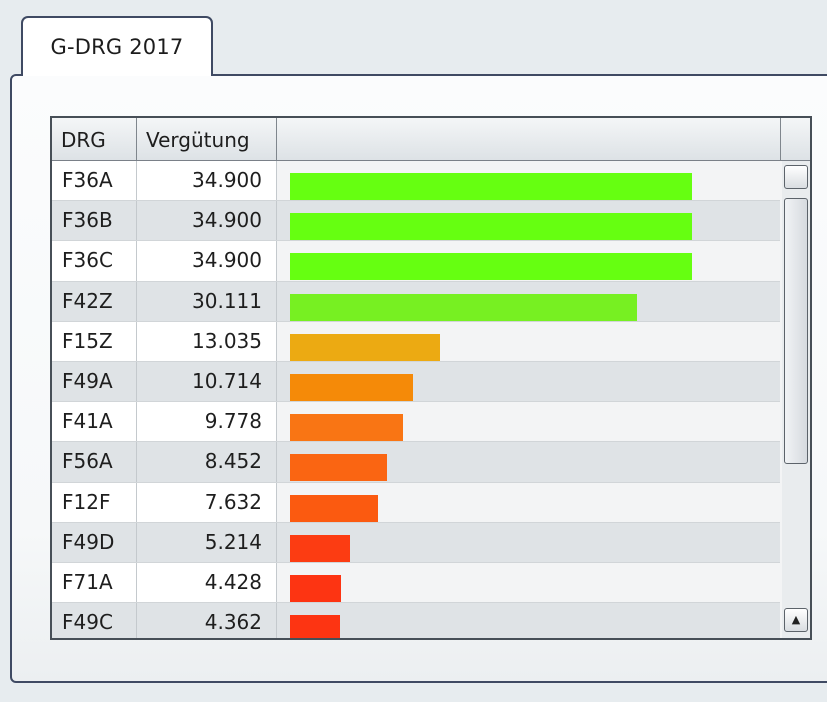 Image resolution: width=827 pixels, height=702 pixels. What do you see at coordinates (94, 542) in the screenshot?
I see `cell-drg: F49D` at bounding box center [94, 542].